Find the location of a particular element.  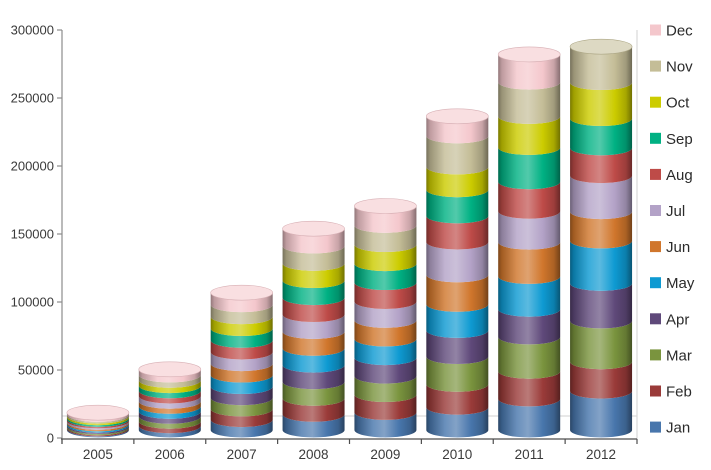

legend: Dec Nov Oct Sep Aug Jul Jun May Apr Mar Feb Jan is located at coordinates (672, 230).